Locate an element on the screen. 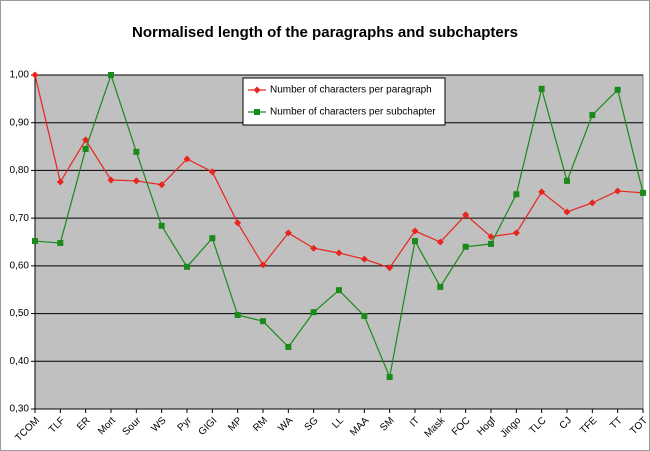 Image resolution: width=650 pixels, height=451 pixels. legend-label: Number of characters per paragraph is located at coordinates (351, 90).